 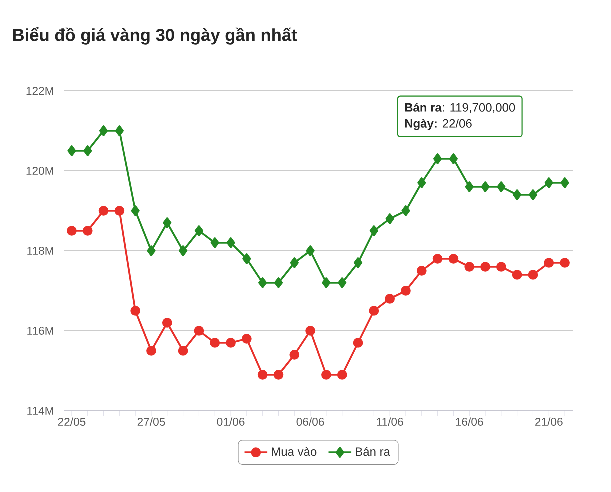 I want to click on x-tick-label: 16/06, so click(x=470, y=422).